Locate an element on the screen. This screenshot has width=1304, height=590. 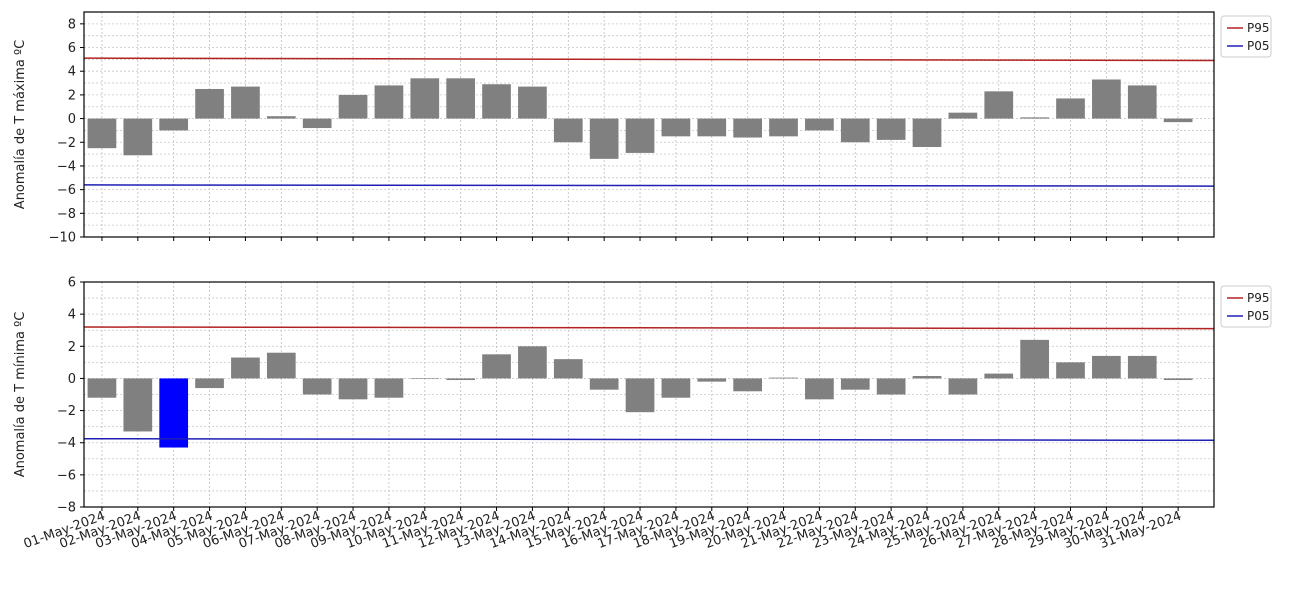
y-axis-label: Anomalía de T mínima ºC is located at coordinates (20, 395).